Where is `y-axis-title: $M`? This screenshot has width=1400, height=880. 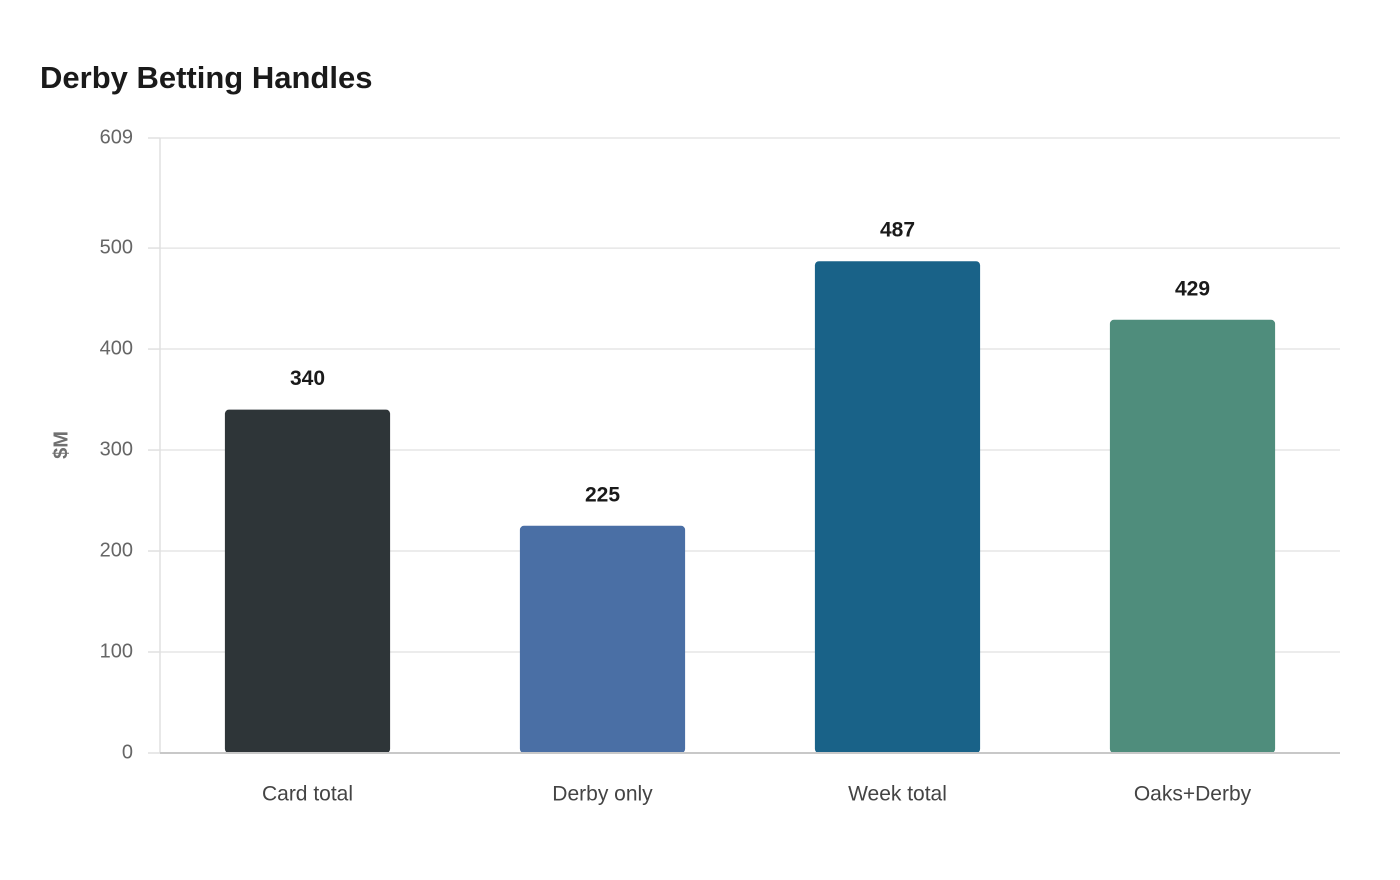
y-axis-title: $M is located at coordinates (61, 445).